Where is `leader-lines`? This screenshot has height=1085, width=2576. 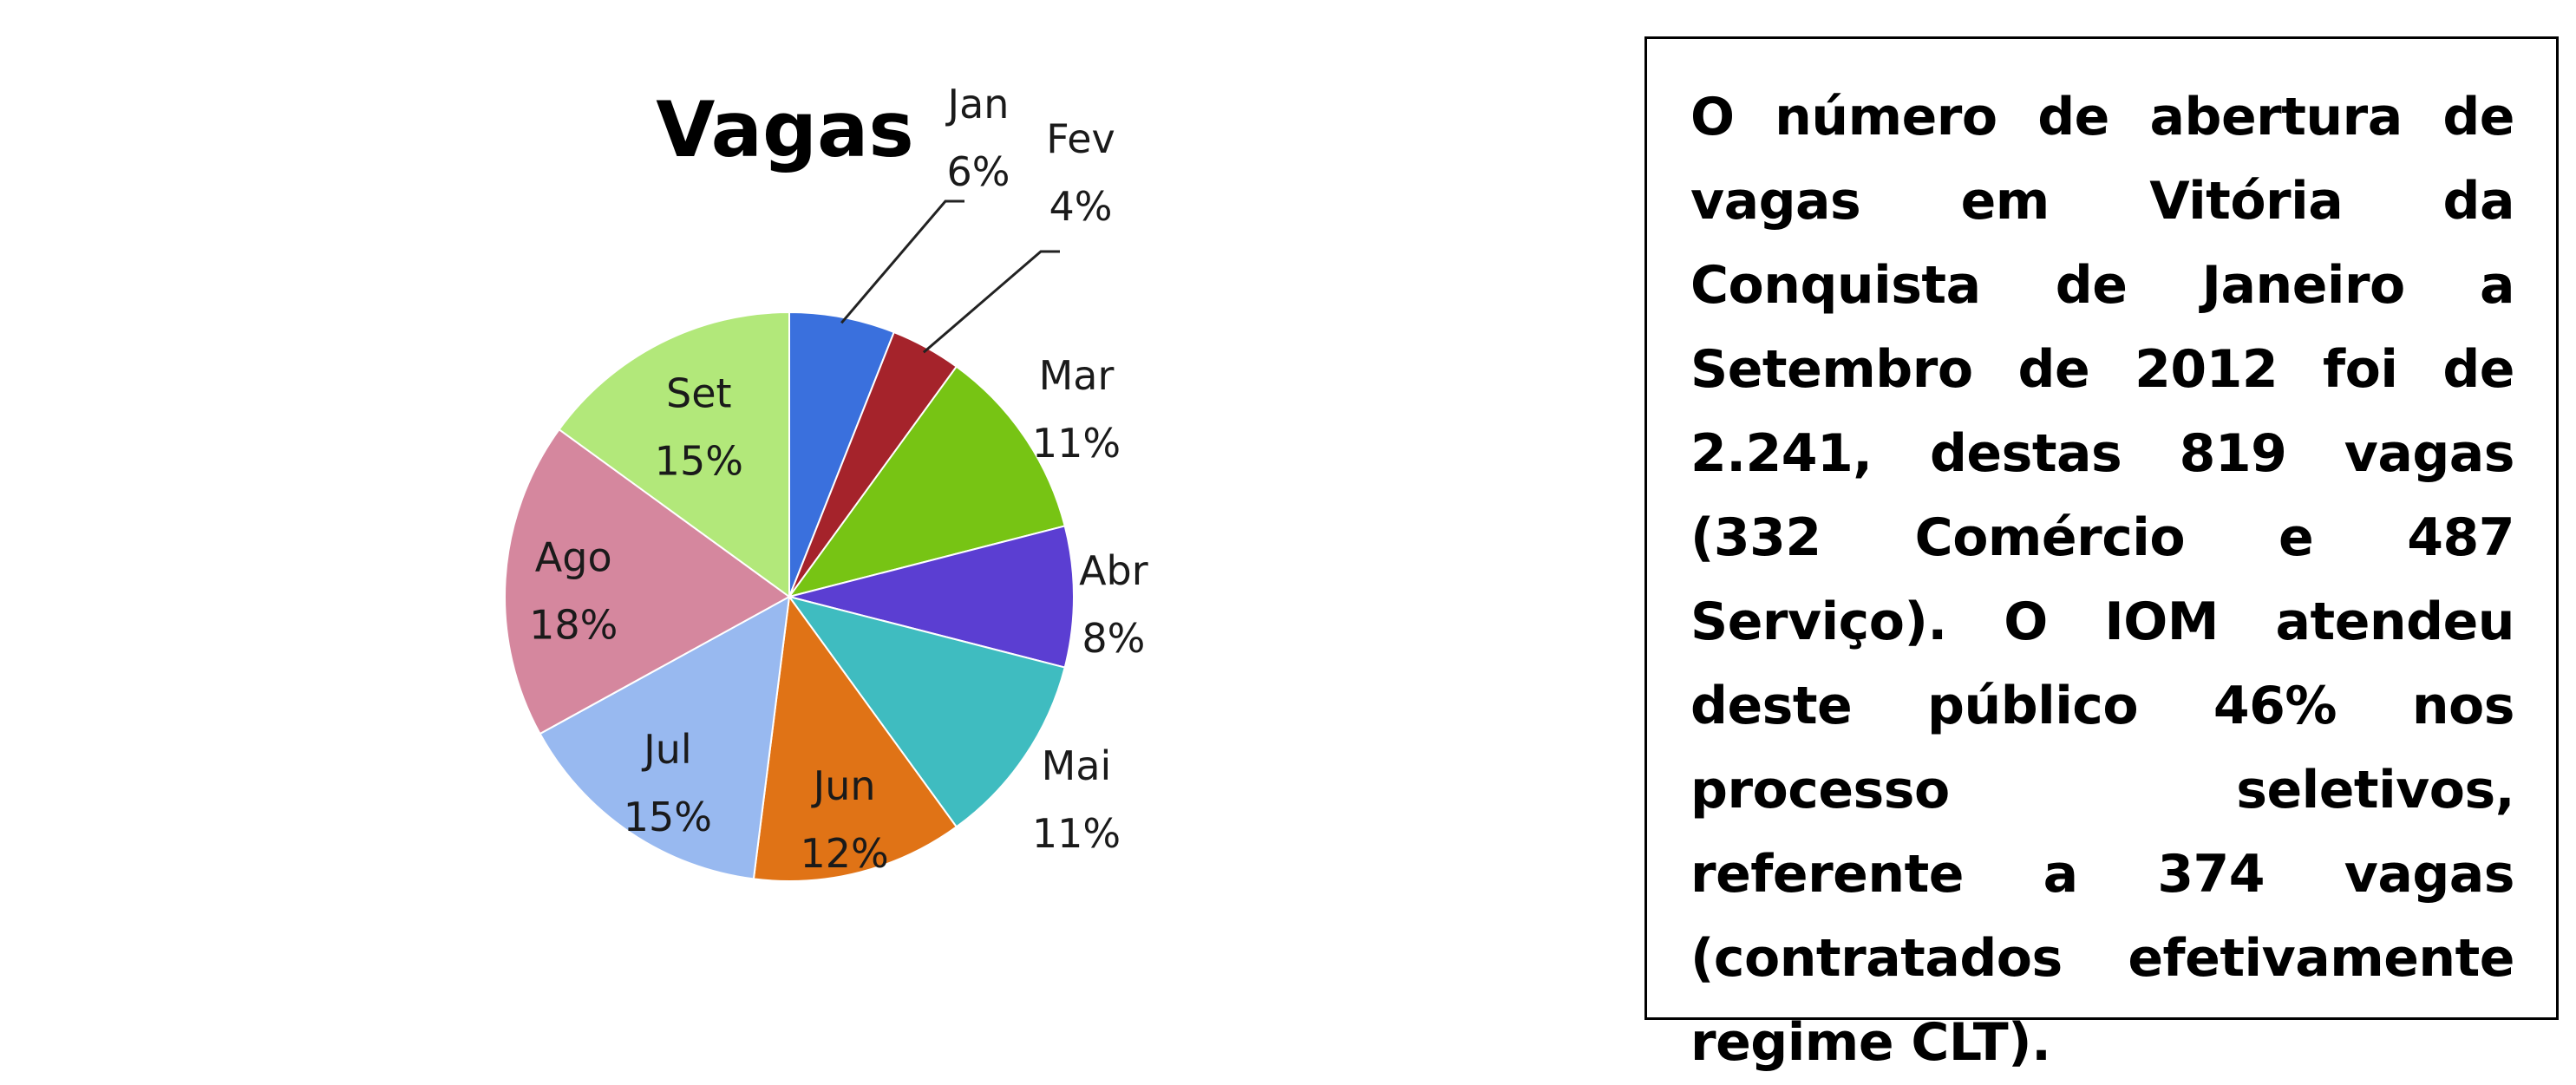
leader-lines is located at coordinates (950, 276).